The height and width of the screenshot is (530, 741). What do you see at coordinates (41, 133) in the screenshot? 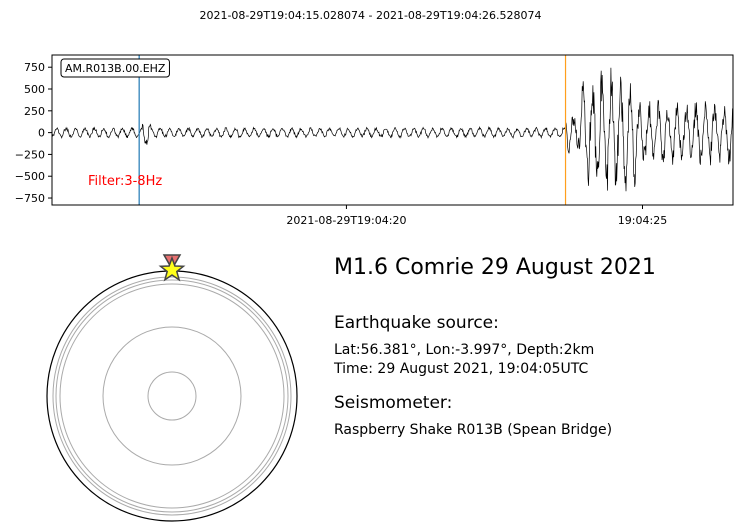
I see `y-tick-label: 0` at bounding box center [41, 133].